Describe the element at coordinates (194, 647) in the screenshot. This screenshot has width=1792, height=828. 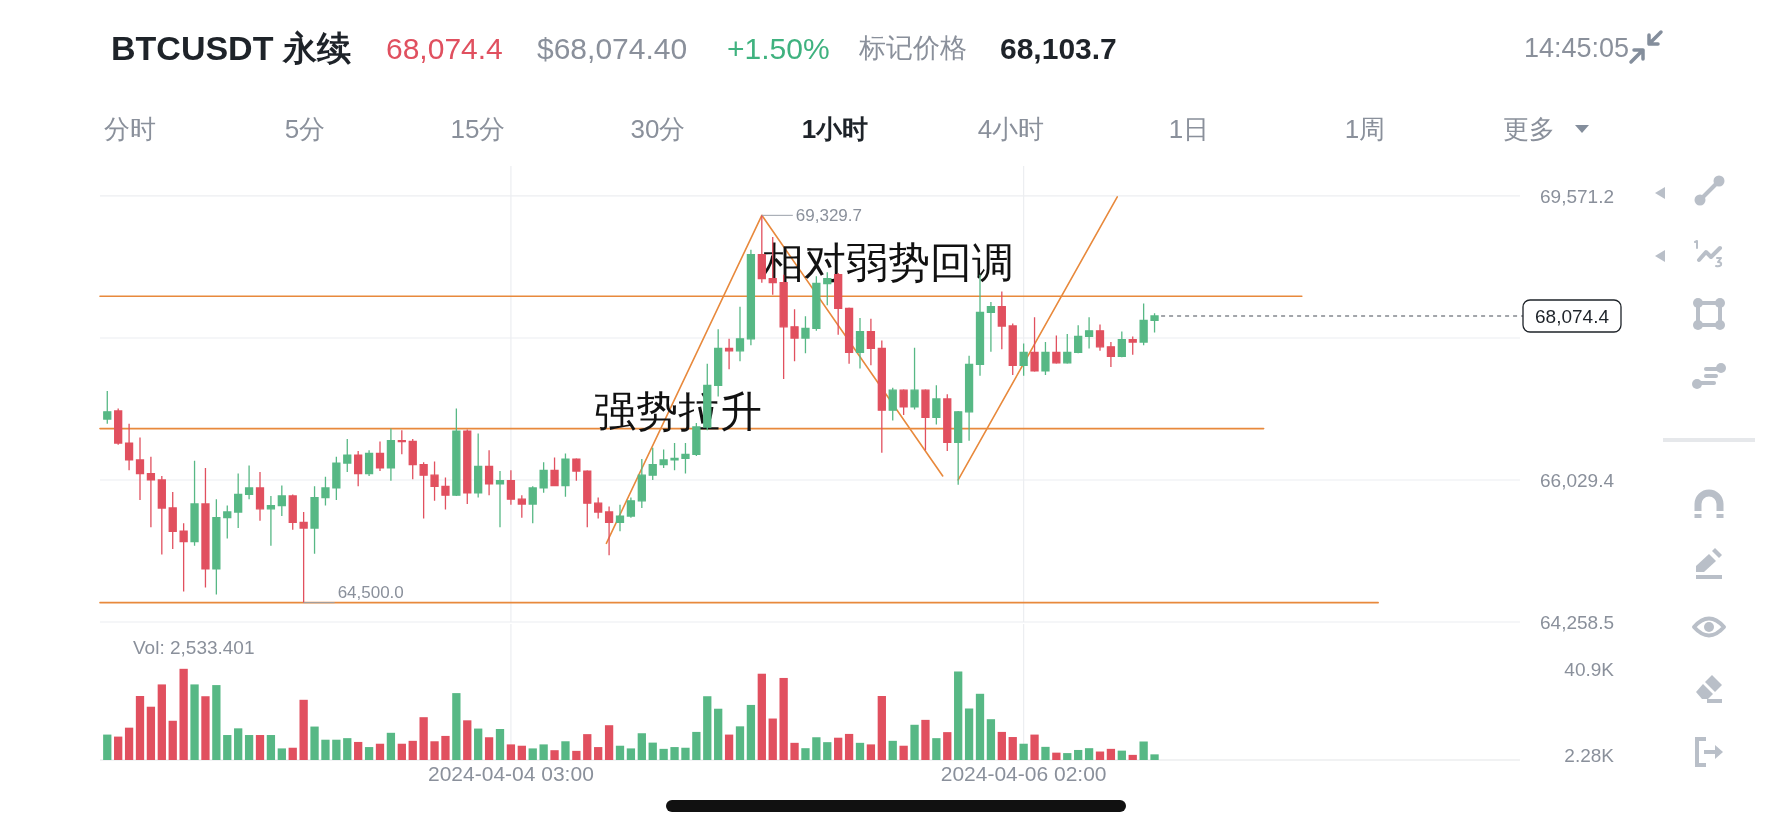
I see `text: Vol: 2,533.401` at that location.